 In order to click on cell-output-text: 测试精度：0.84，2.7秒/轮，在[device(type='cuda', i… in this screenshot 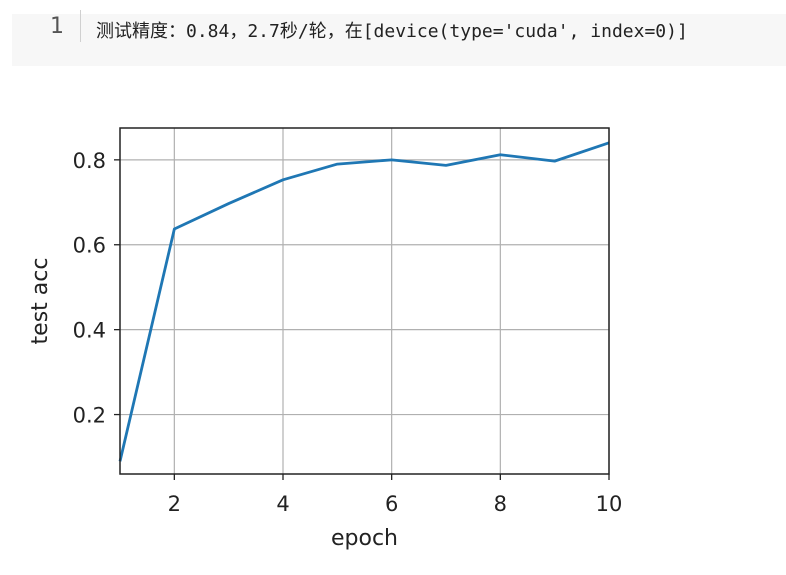, I will do `click(392, 31)`.